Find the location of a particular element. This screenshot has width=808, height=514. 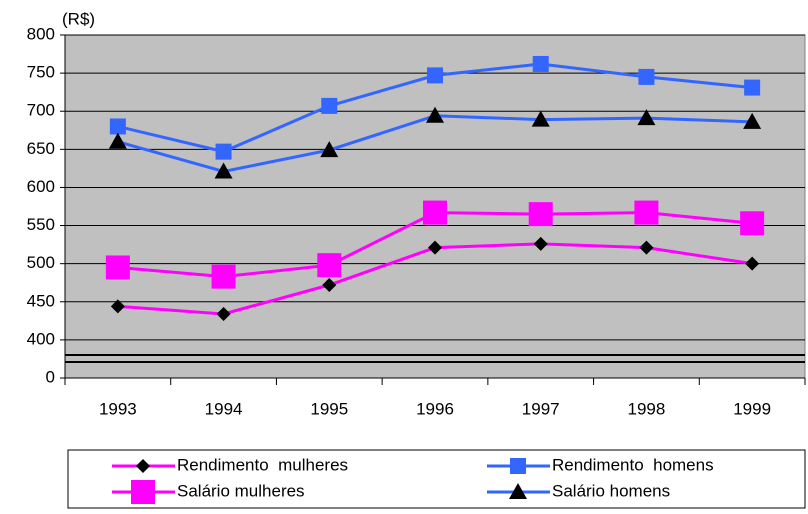

x-tick-label: 1995 is located at coordinates (329, 408).